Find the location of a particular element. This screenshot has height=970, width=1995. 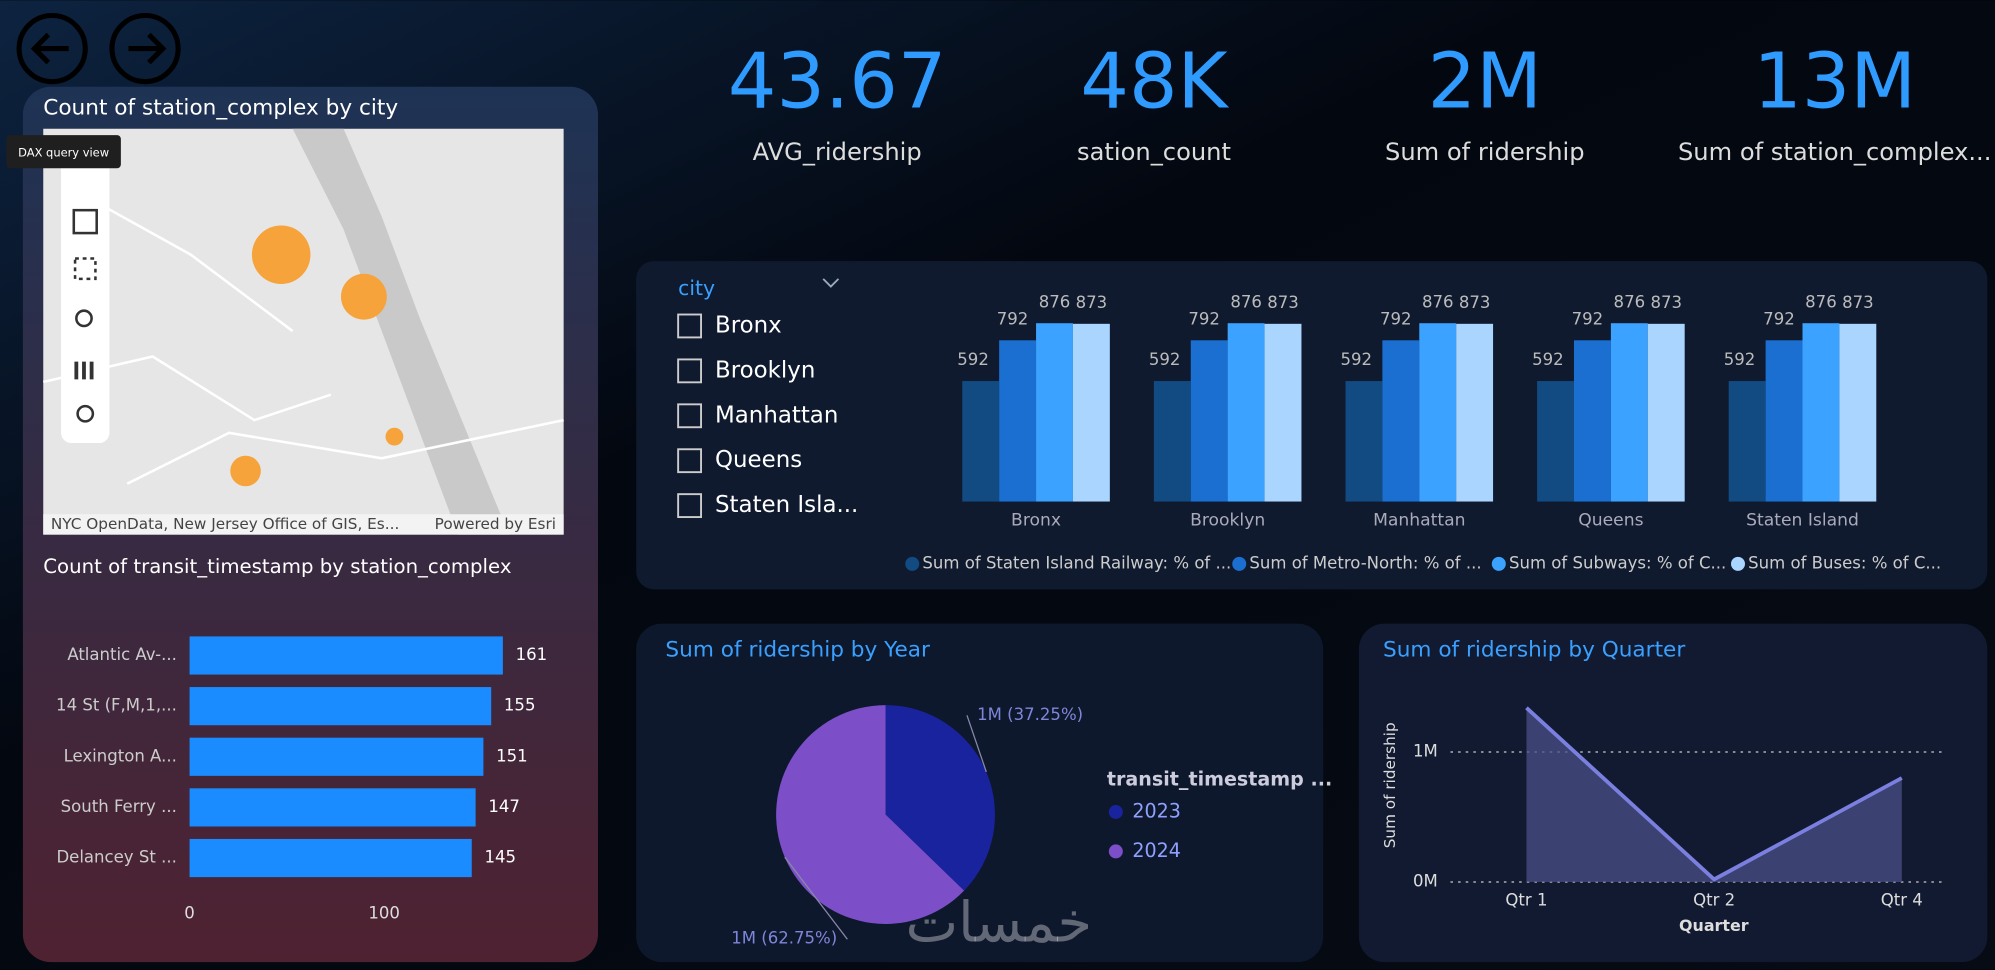

legend-label: 2024 is located at coordinates (1156, 851).